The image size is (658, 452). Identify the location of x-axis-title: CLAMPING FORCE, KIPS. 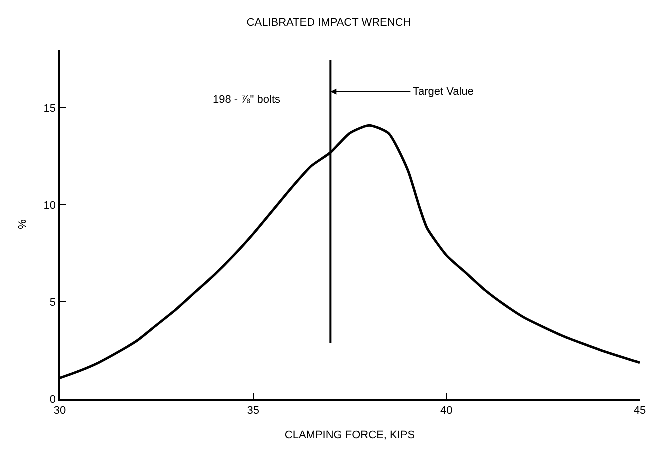
(350, 436).